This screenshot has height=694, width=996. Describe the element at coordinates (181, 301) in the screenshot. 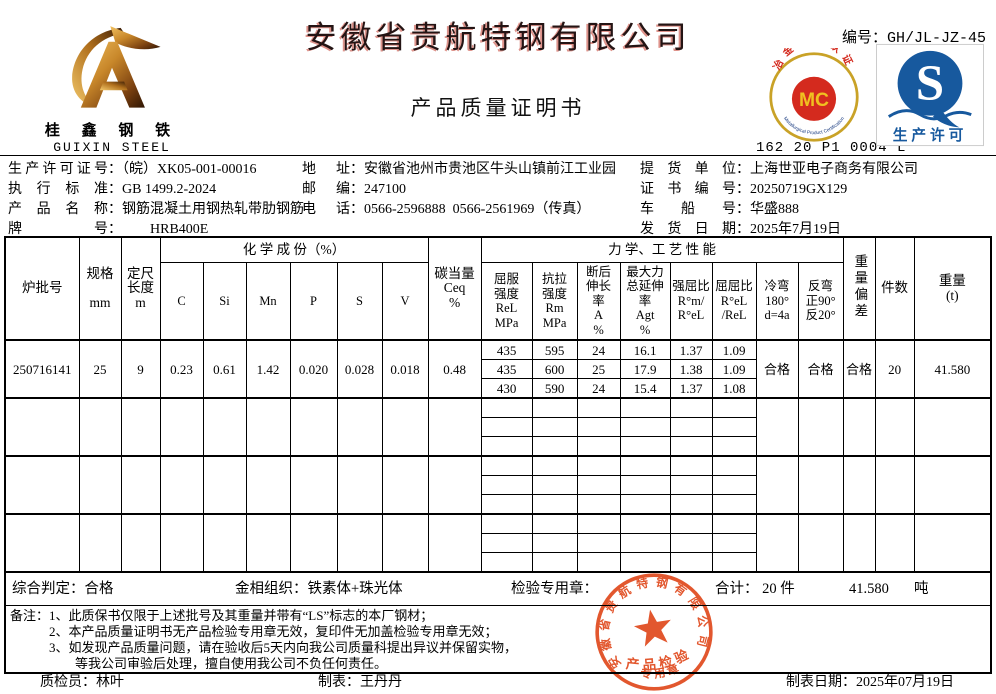

I see `header-c: C` at that location.